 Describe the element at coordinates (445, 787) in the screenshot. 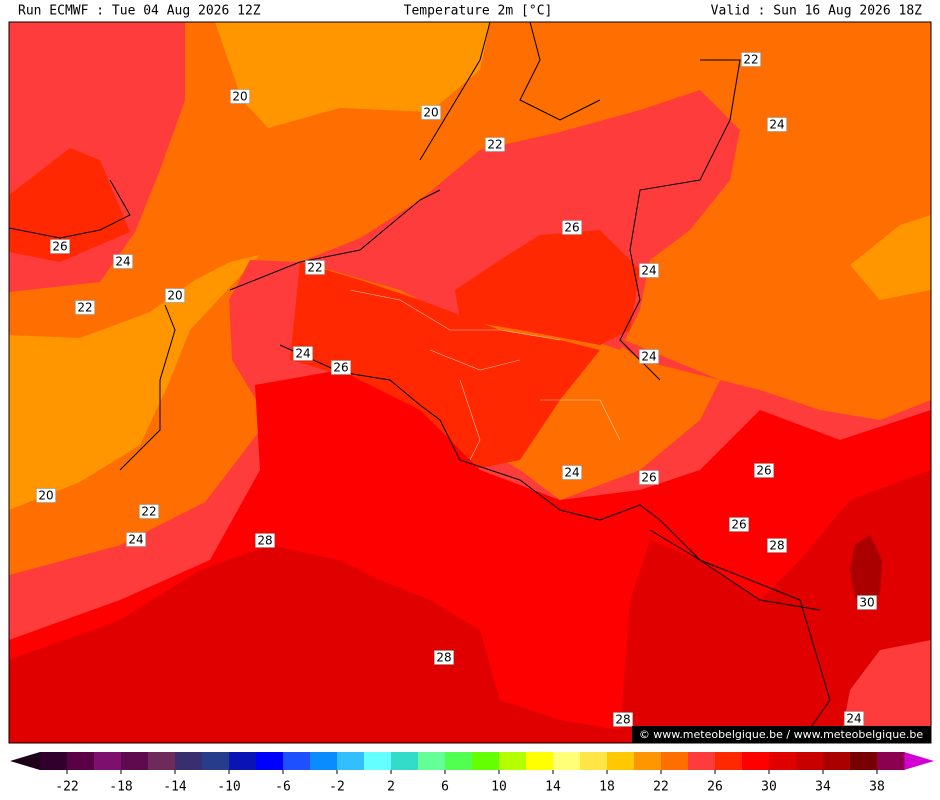

I see `colorbar-tick-label: 6` at that location.